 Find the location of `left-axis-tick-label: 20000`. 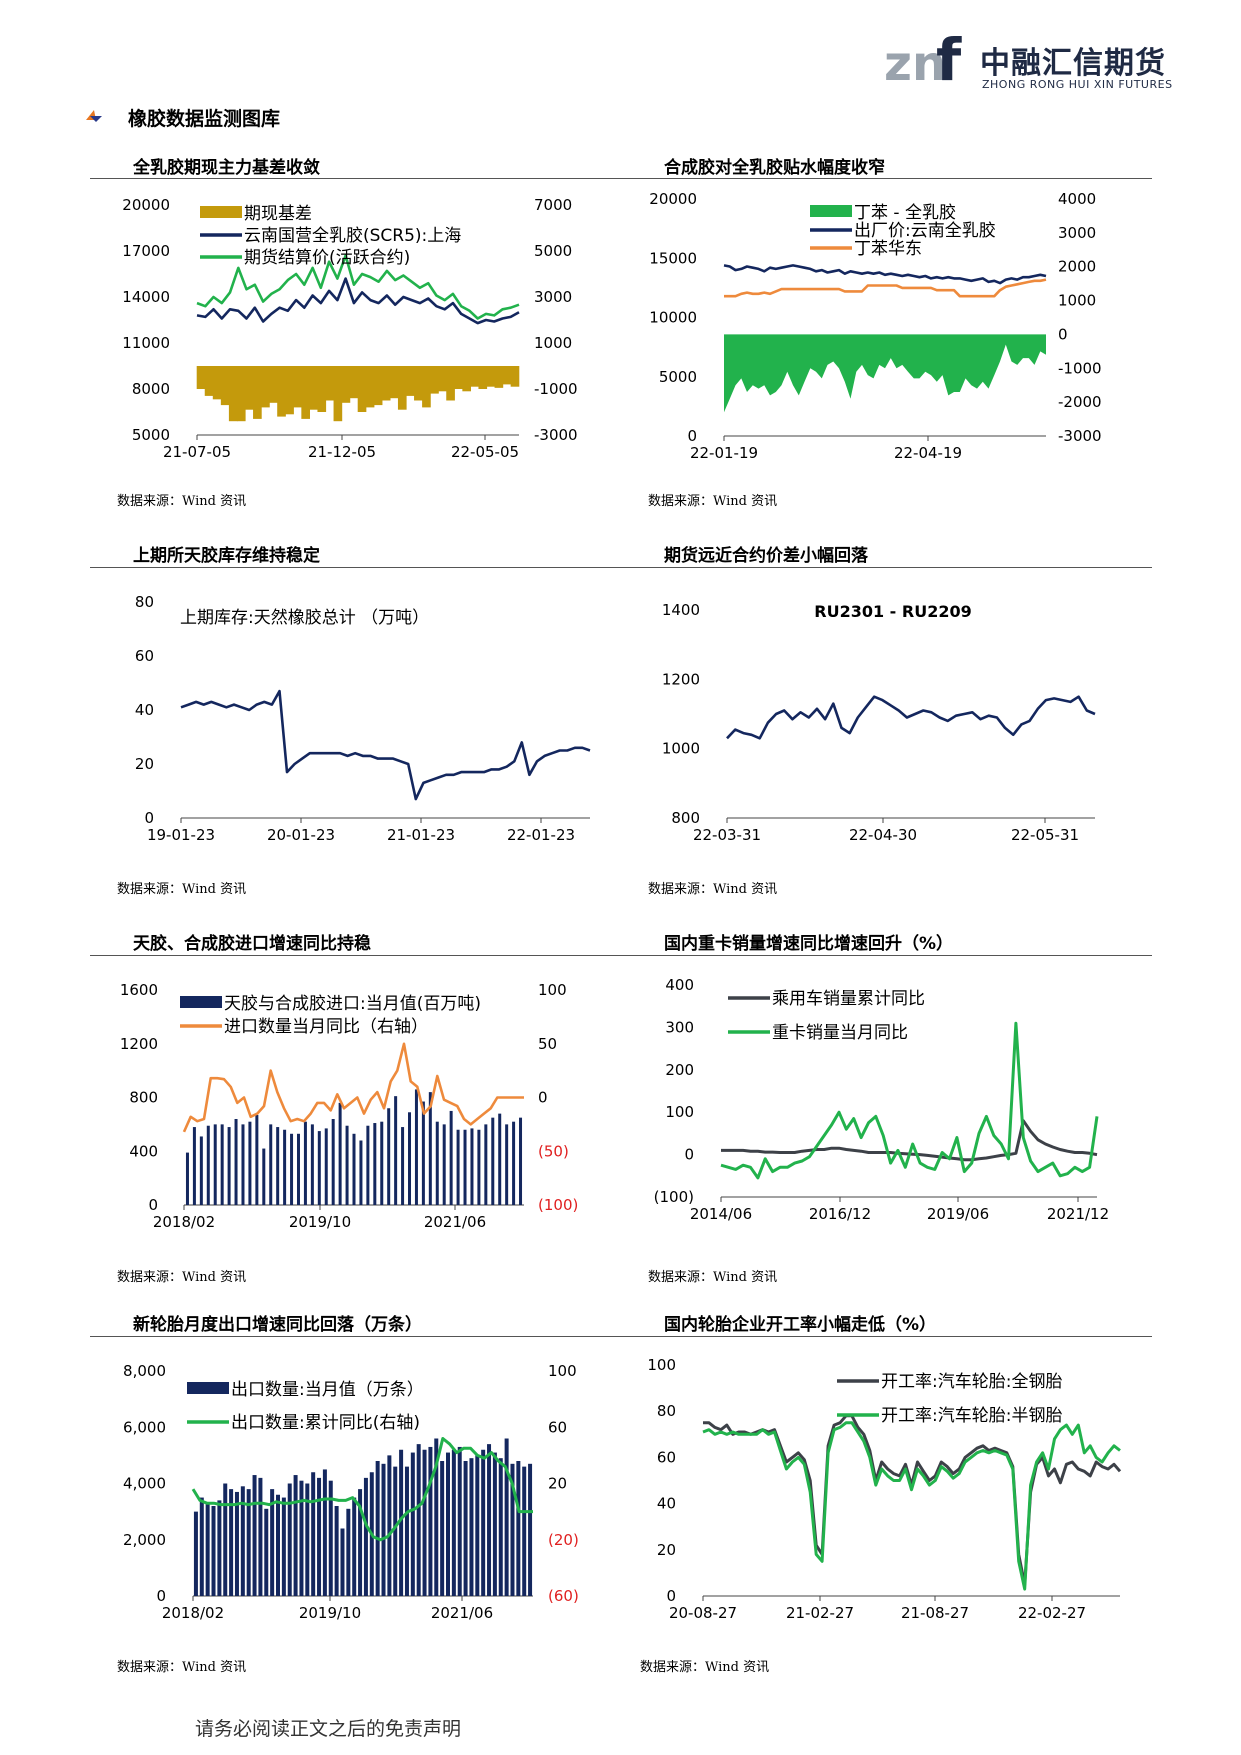

left-axis-tick-label: 20000 is located at coordinates (146, 205).